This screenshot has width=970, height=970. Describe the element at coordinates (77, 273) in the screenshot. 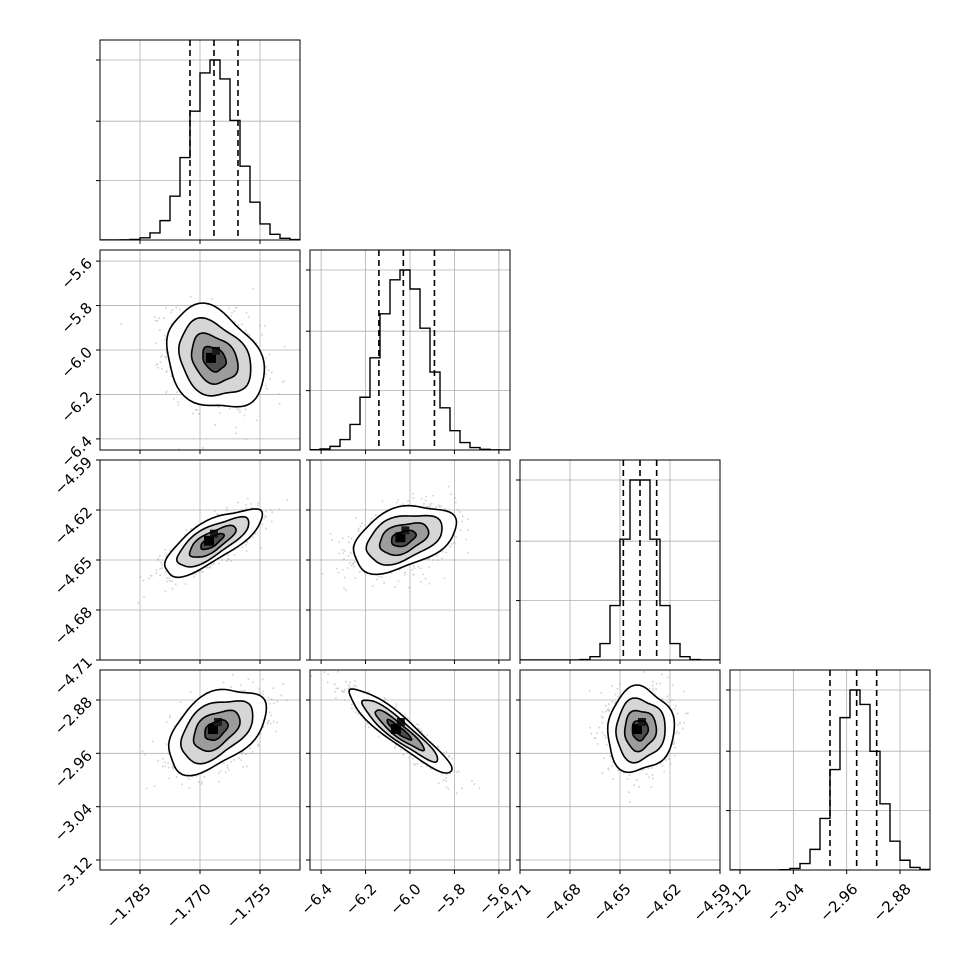

I see `y-tick-label: −5.6` at that location.